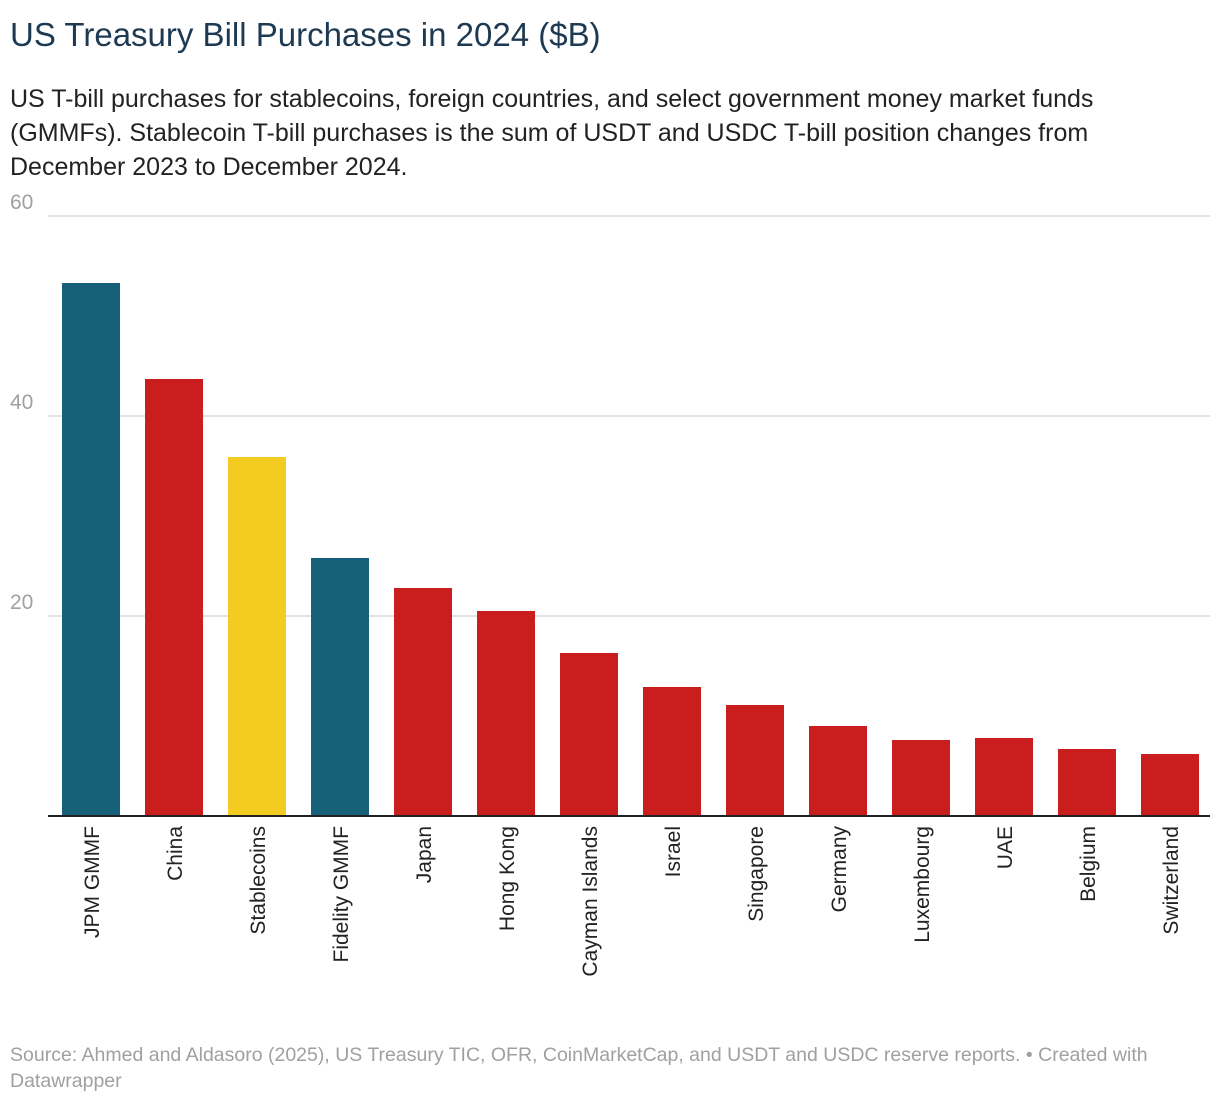  Describe the element at coordinates (1004, 777) in the screenshot. I see `bar-uae` at that location.